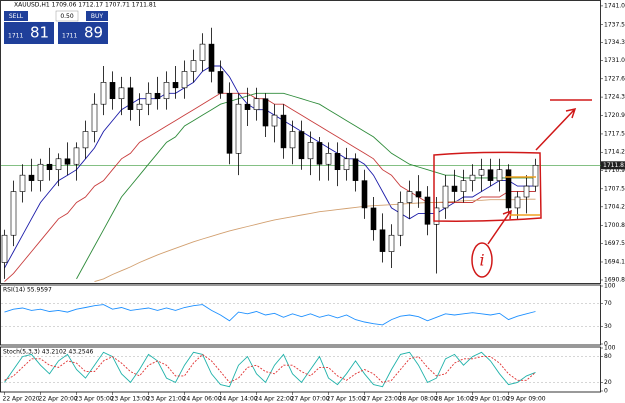 The image size is (625, 403). I want to click on sell-price-pips: 81, so click(39, 33).